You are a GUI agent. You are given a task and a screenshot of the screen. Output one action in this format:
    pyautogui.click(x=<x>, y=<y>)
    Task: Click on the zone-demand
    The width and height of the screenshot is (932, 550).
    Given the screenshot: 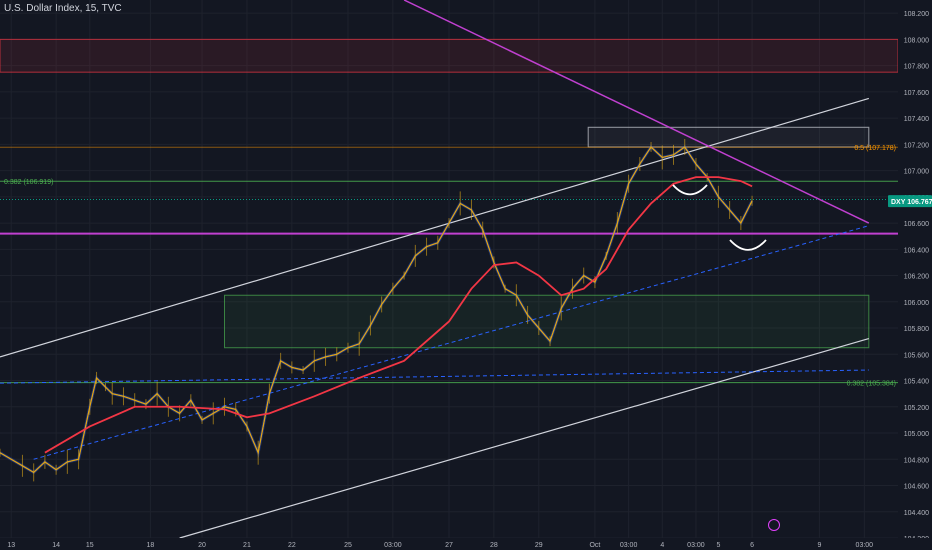 What is the action you would take?
    pyautogui.click(x=547, y=321)
    